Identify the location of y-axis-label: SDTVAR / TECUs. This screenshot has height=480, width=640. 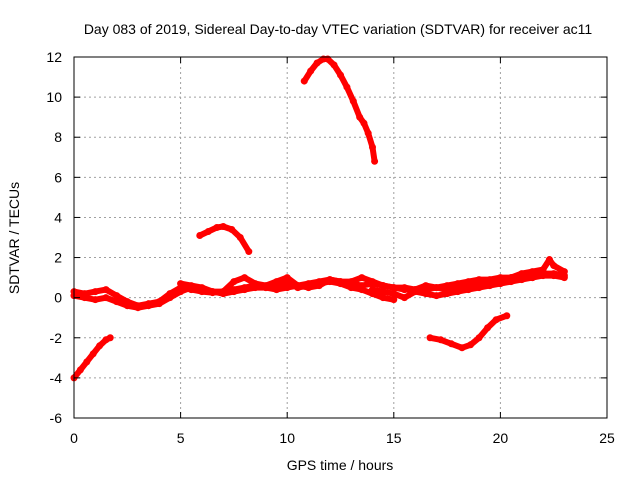
(14, 238).